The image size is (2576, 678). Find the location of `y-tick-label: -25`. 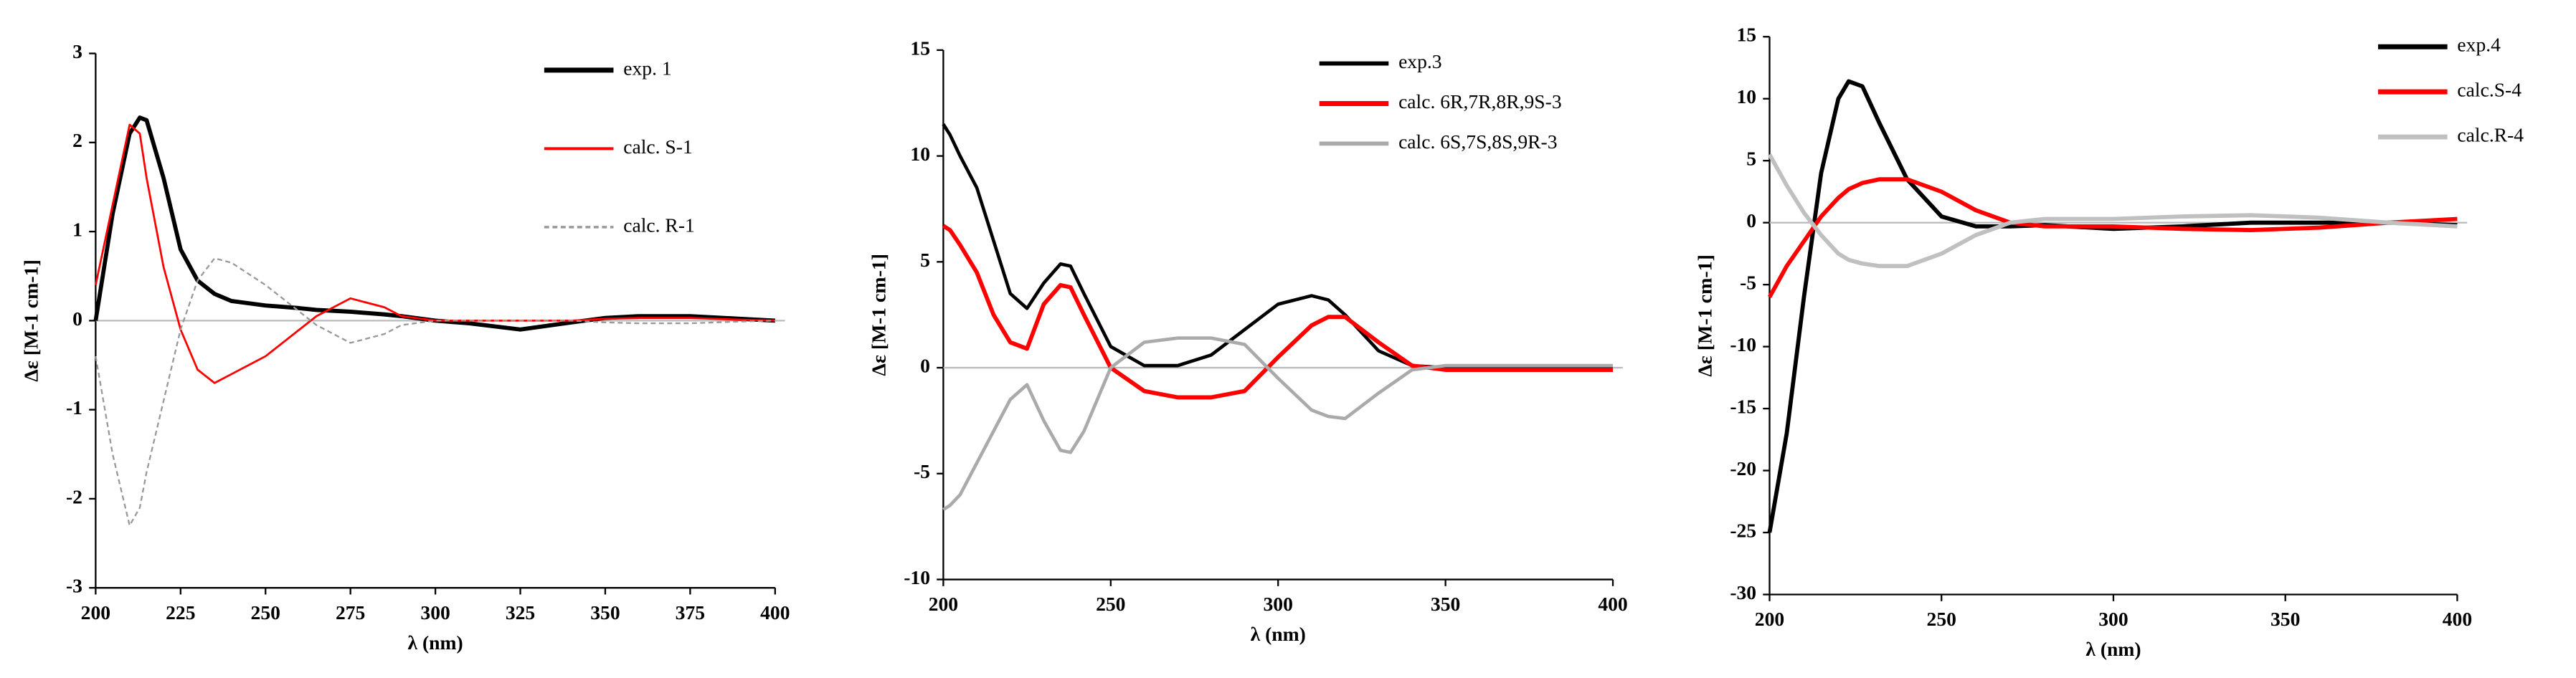

y-tick-label: -25 is located at coordinates (1743, 531).